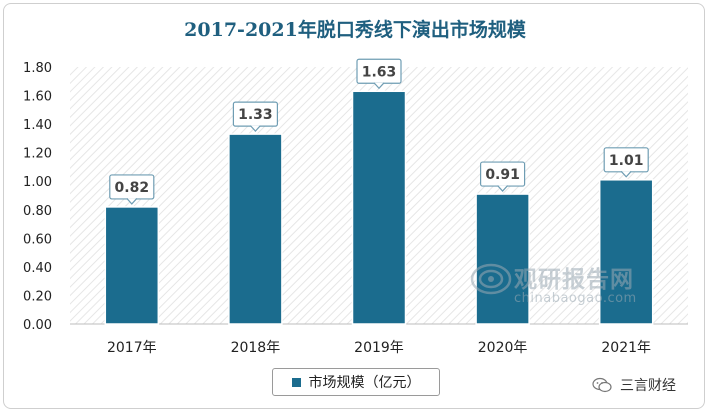  What do you see at coordinates (626, 348) in the screenshot?
I see `x-tick-label: 2021年` at bounding box center [626, 348].